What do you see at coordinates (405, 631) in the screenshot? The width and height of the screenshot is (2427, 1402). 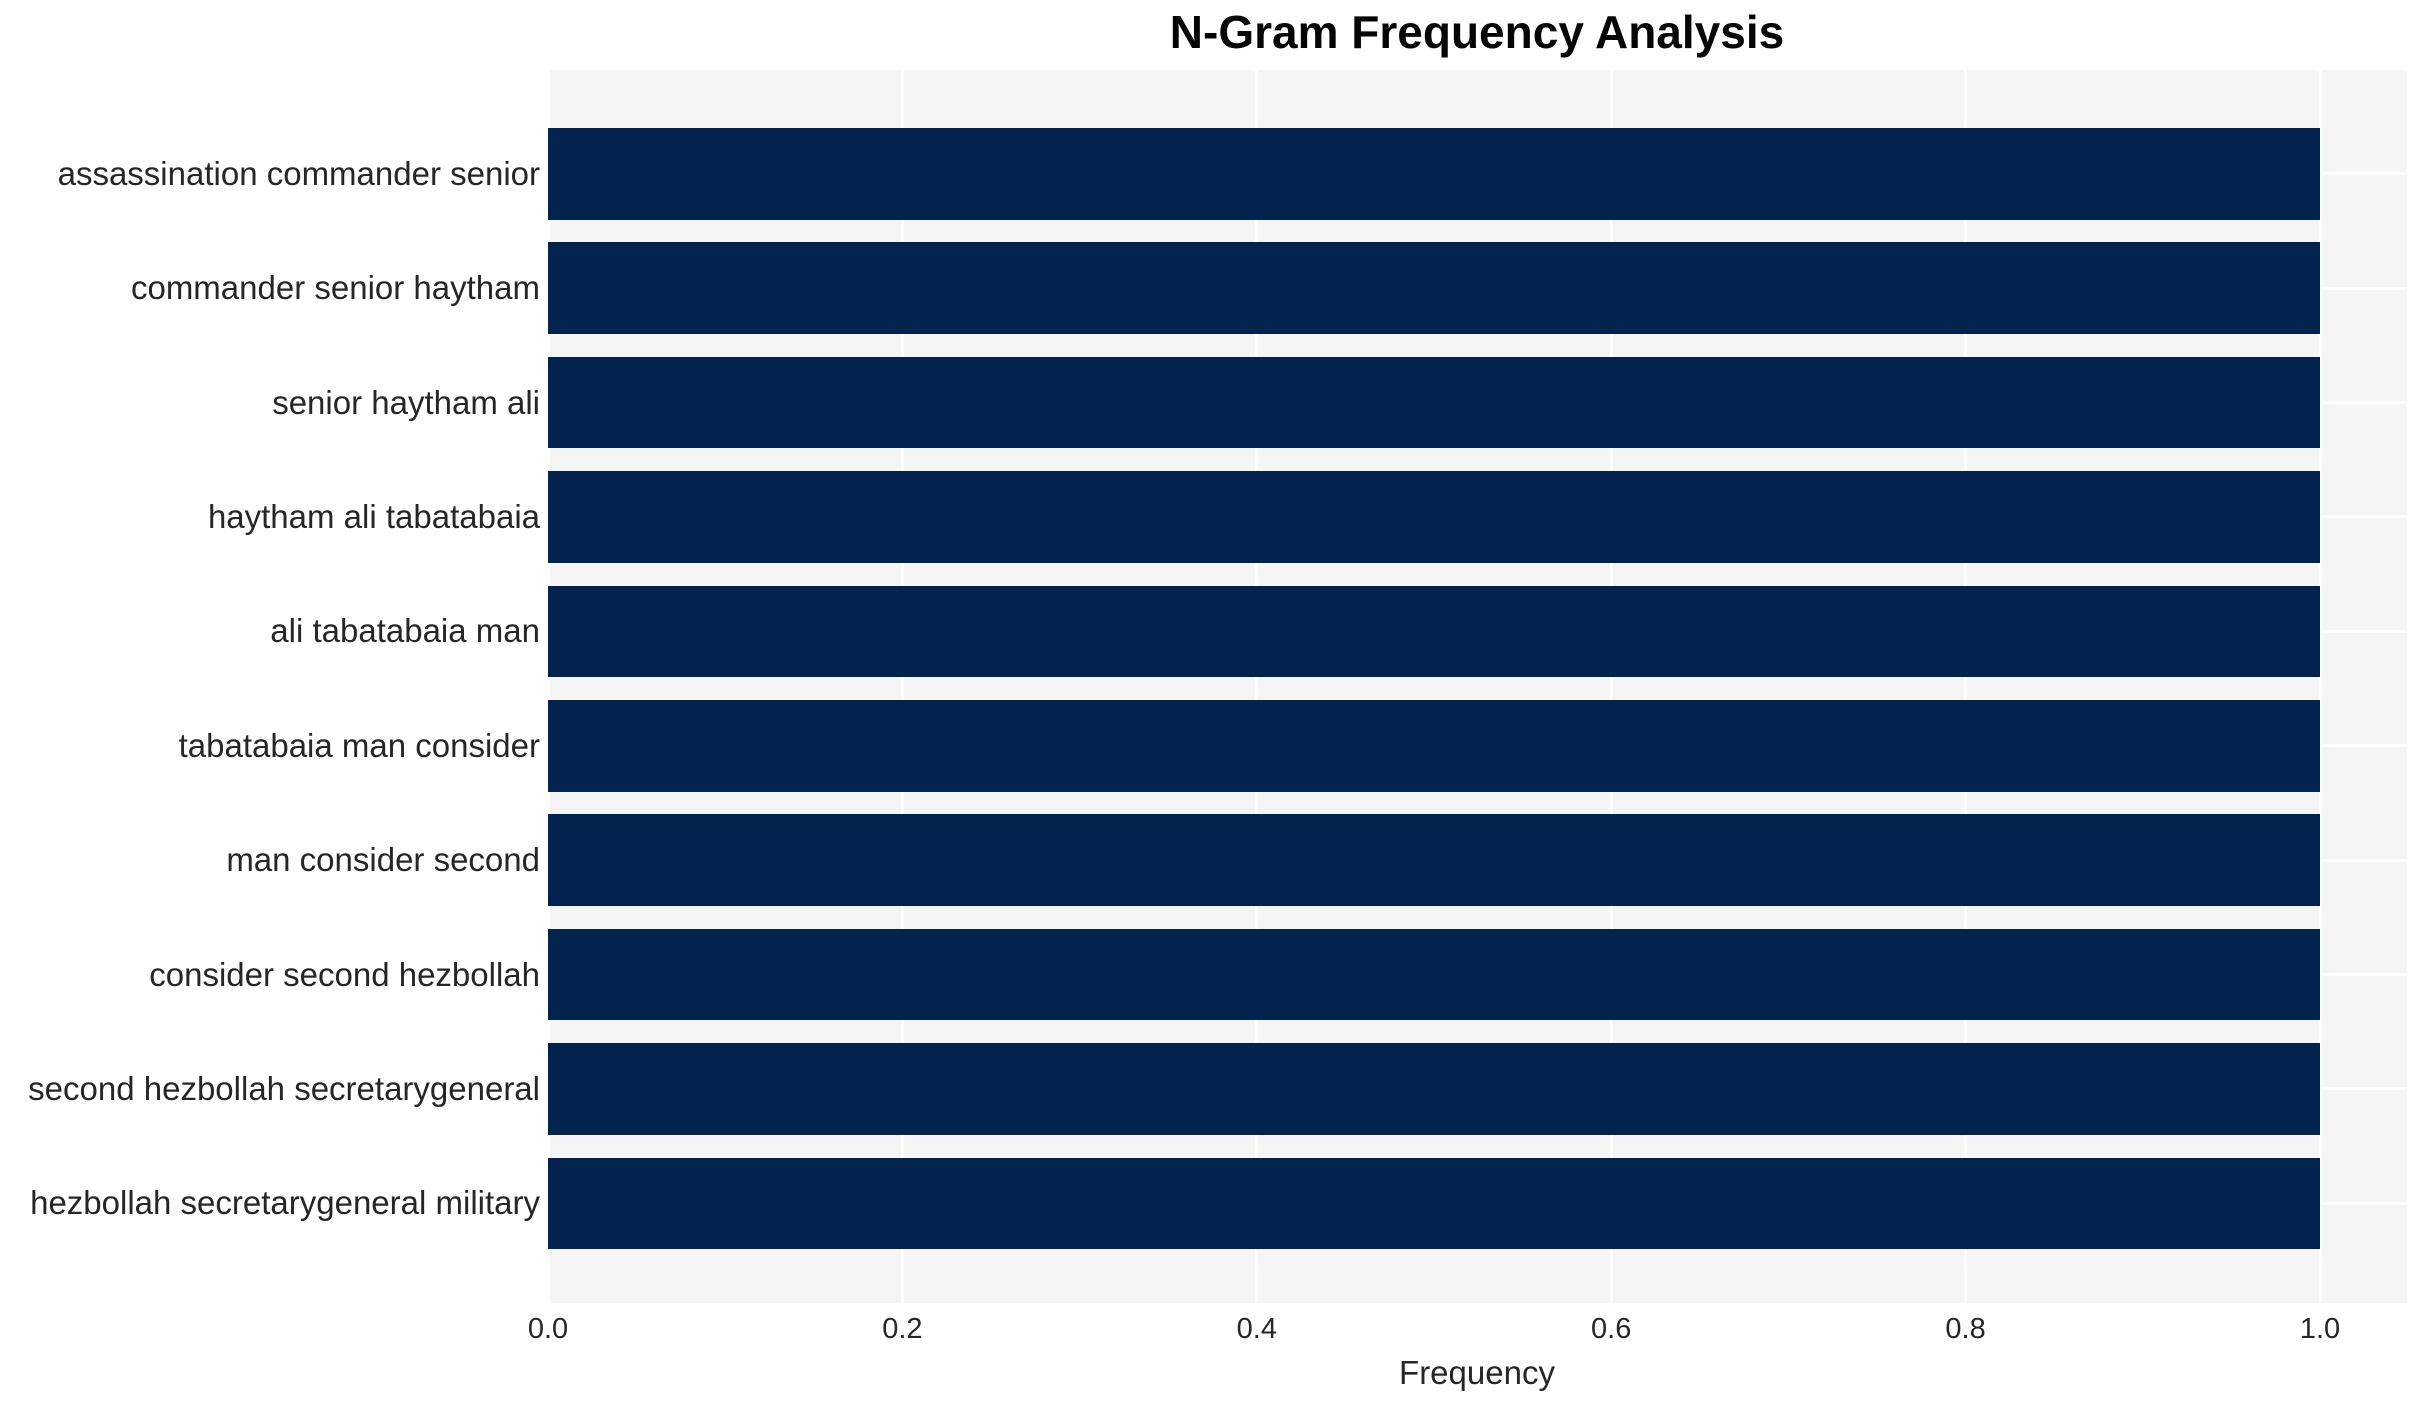 I see `y-tick-label: ali tabatabaia man` at bounding box center [405, 631].